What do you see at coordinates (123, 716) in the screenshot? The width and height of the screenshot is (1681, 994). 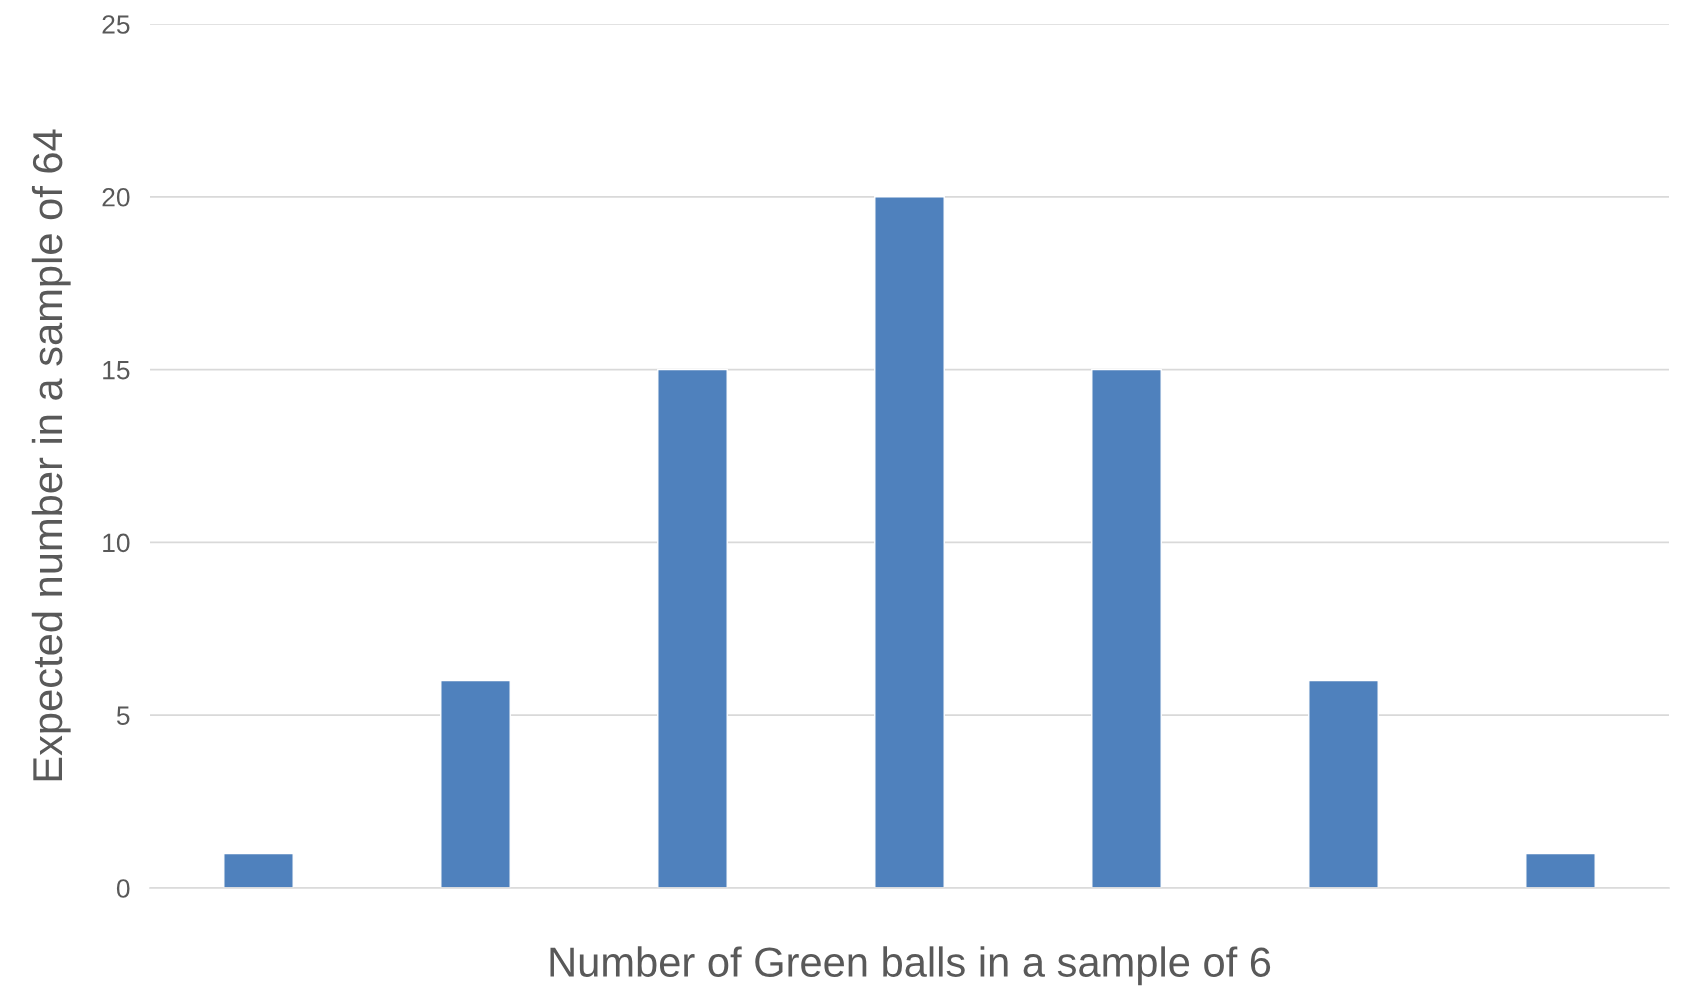 I see `y-tick-label: 5` at bounding box center [123, 716].